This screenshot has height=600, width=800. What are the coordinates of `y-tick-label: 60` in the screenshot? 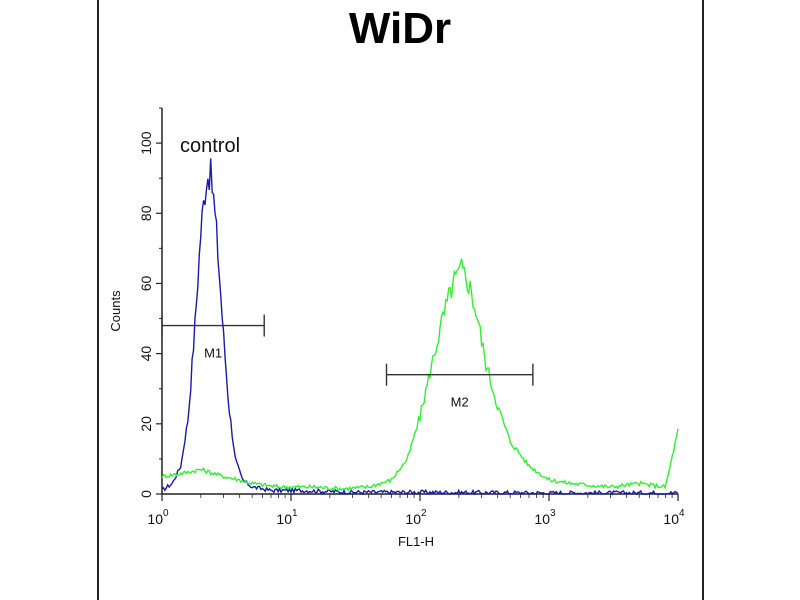 It's located at (146, 283).